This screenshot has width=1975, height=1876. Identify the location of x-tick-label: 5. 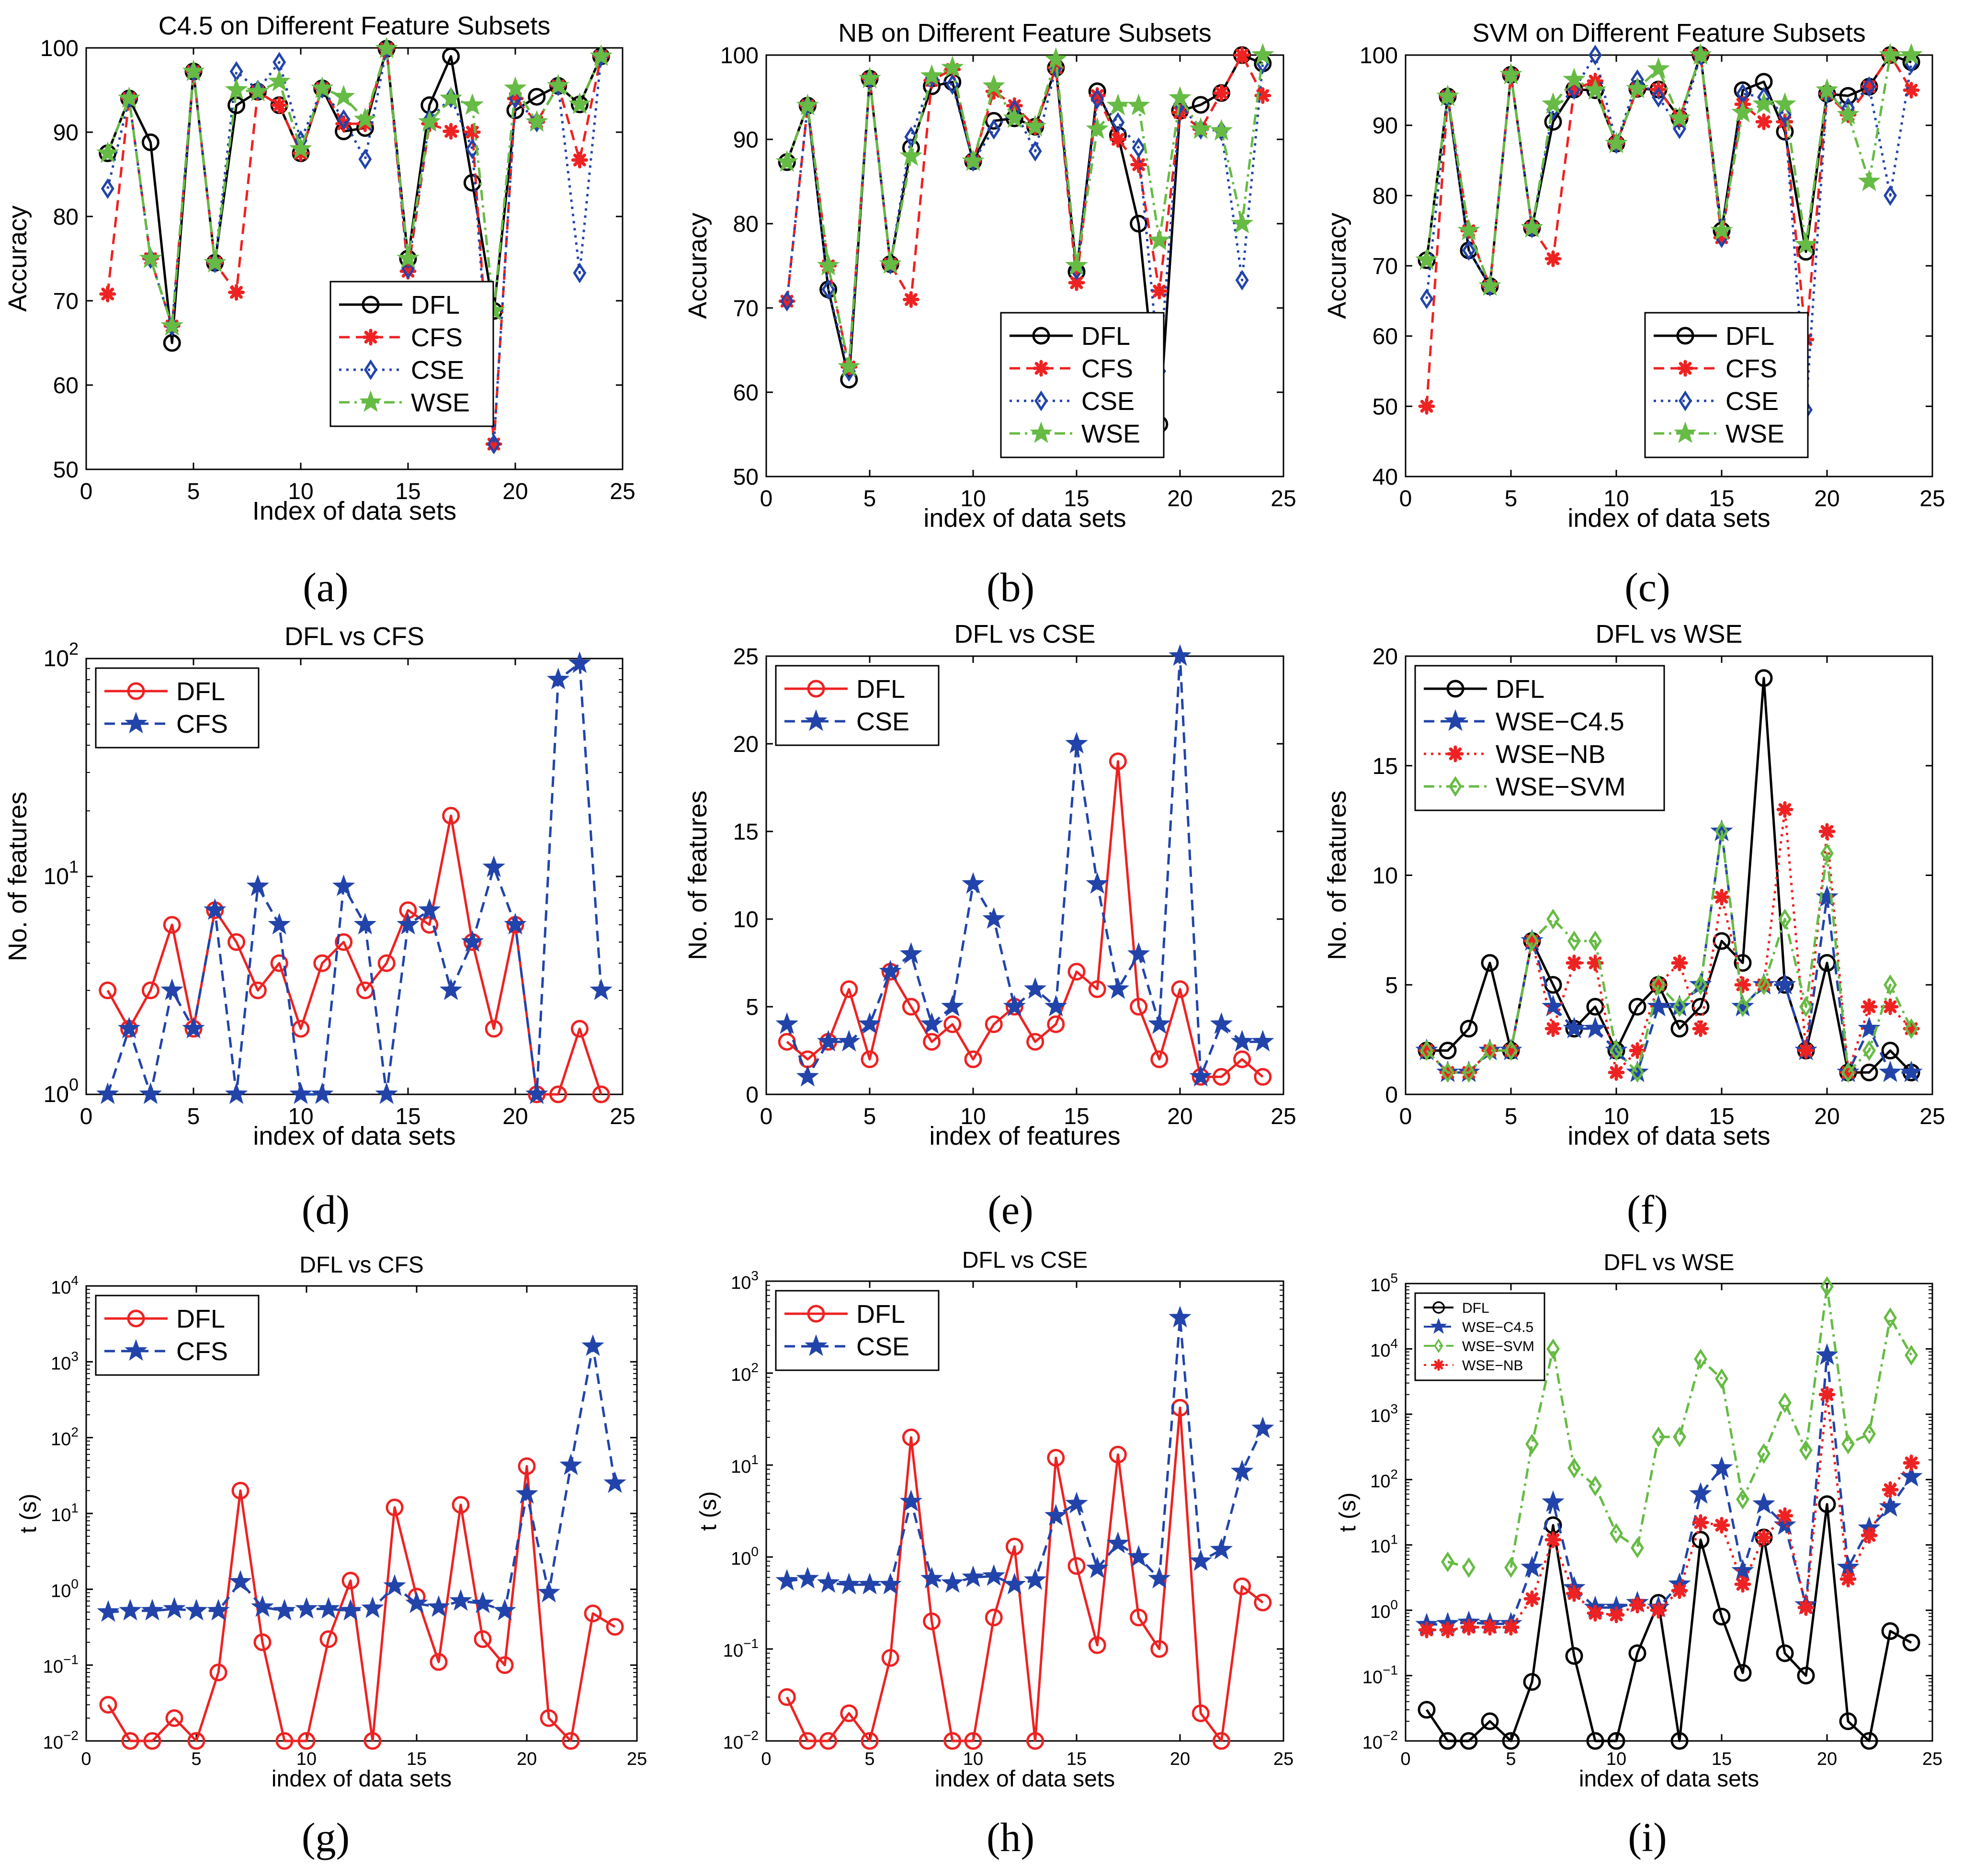
(193, 491).